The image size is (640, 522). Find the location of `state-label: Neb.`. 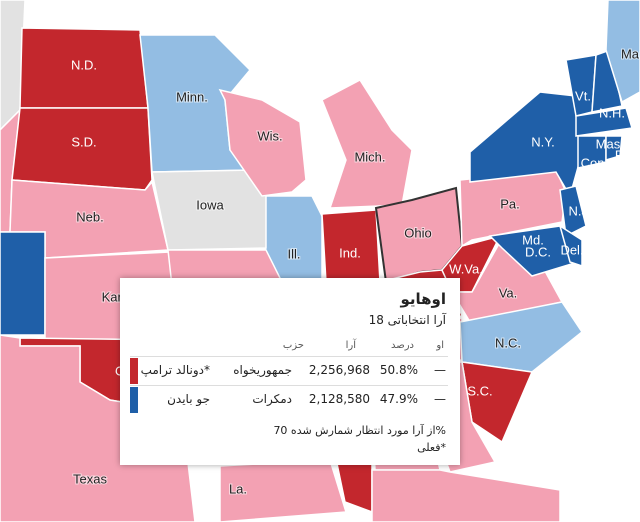

state-label: Neb. is located at coordinates (89, 216).